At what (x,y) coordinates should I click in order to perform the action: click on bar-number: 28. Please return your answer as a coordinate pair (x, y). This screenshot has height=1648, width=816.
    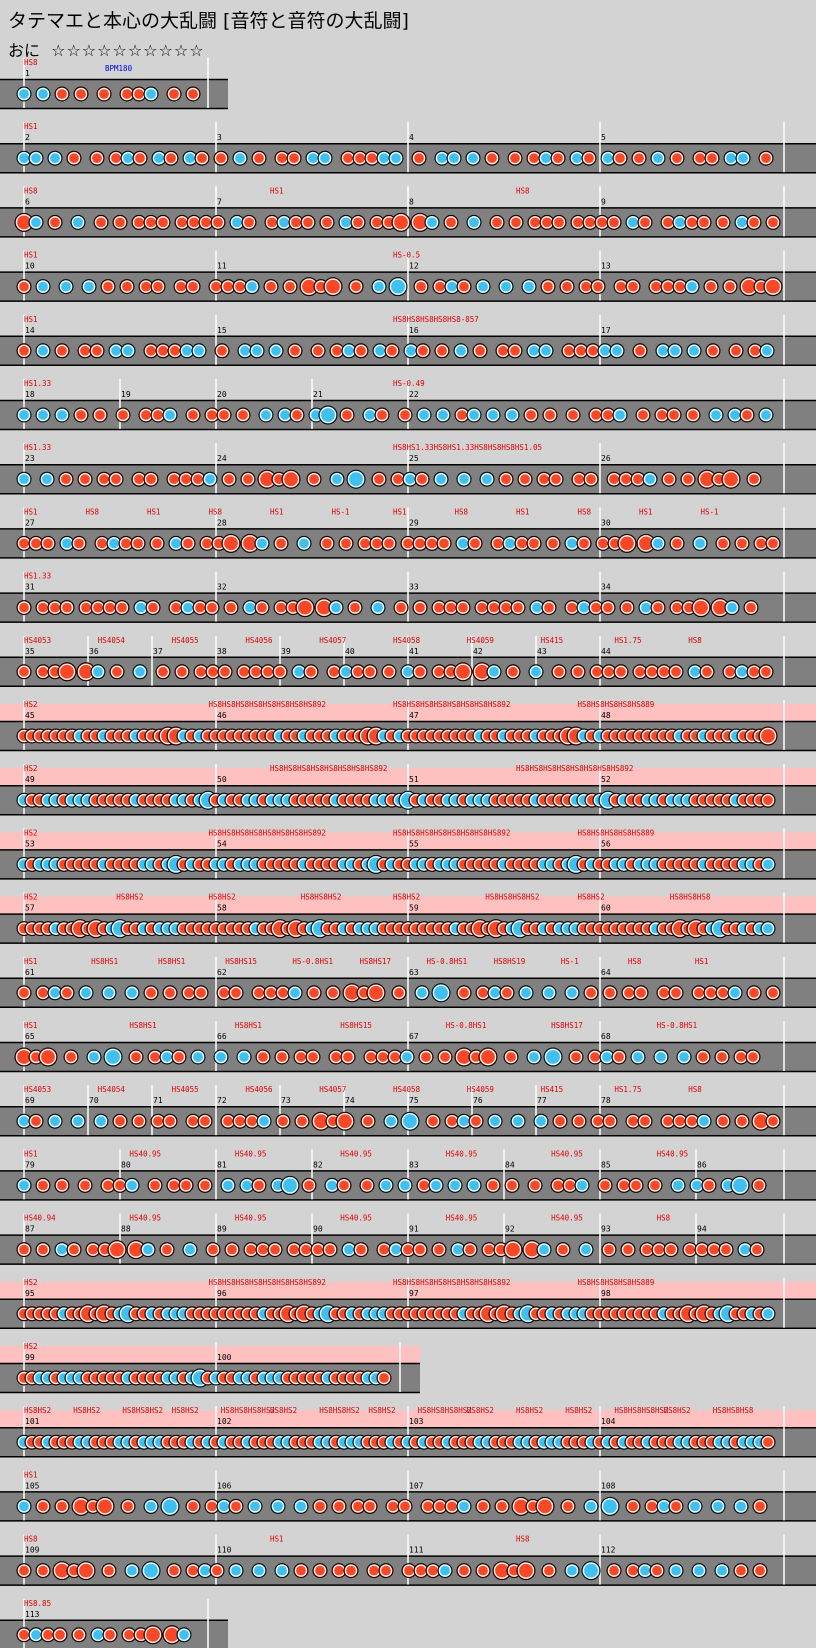
    Looking at the image, I should click on (222, 522).